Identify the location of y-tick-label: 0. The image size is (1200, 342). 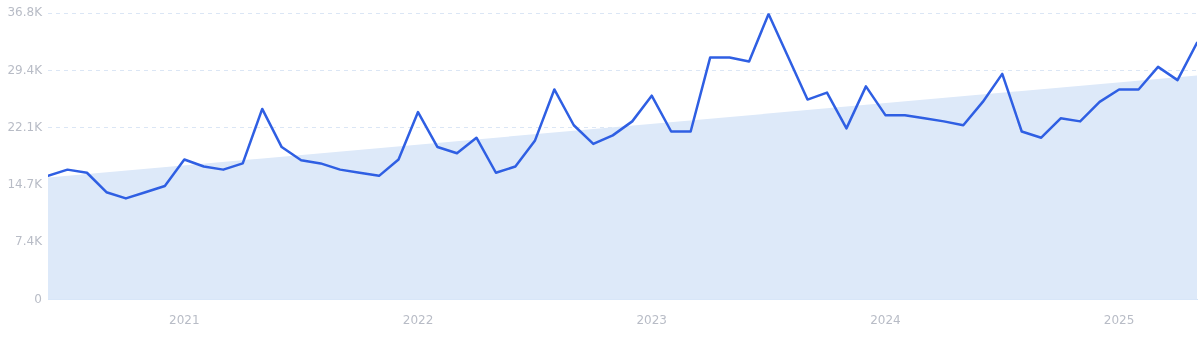
(38, 298).